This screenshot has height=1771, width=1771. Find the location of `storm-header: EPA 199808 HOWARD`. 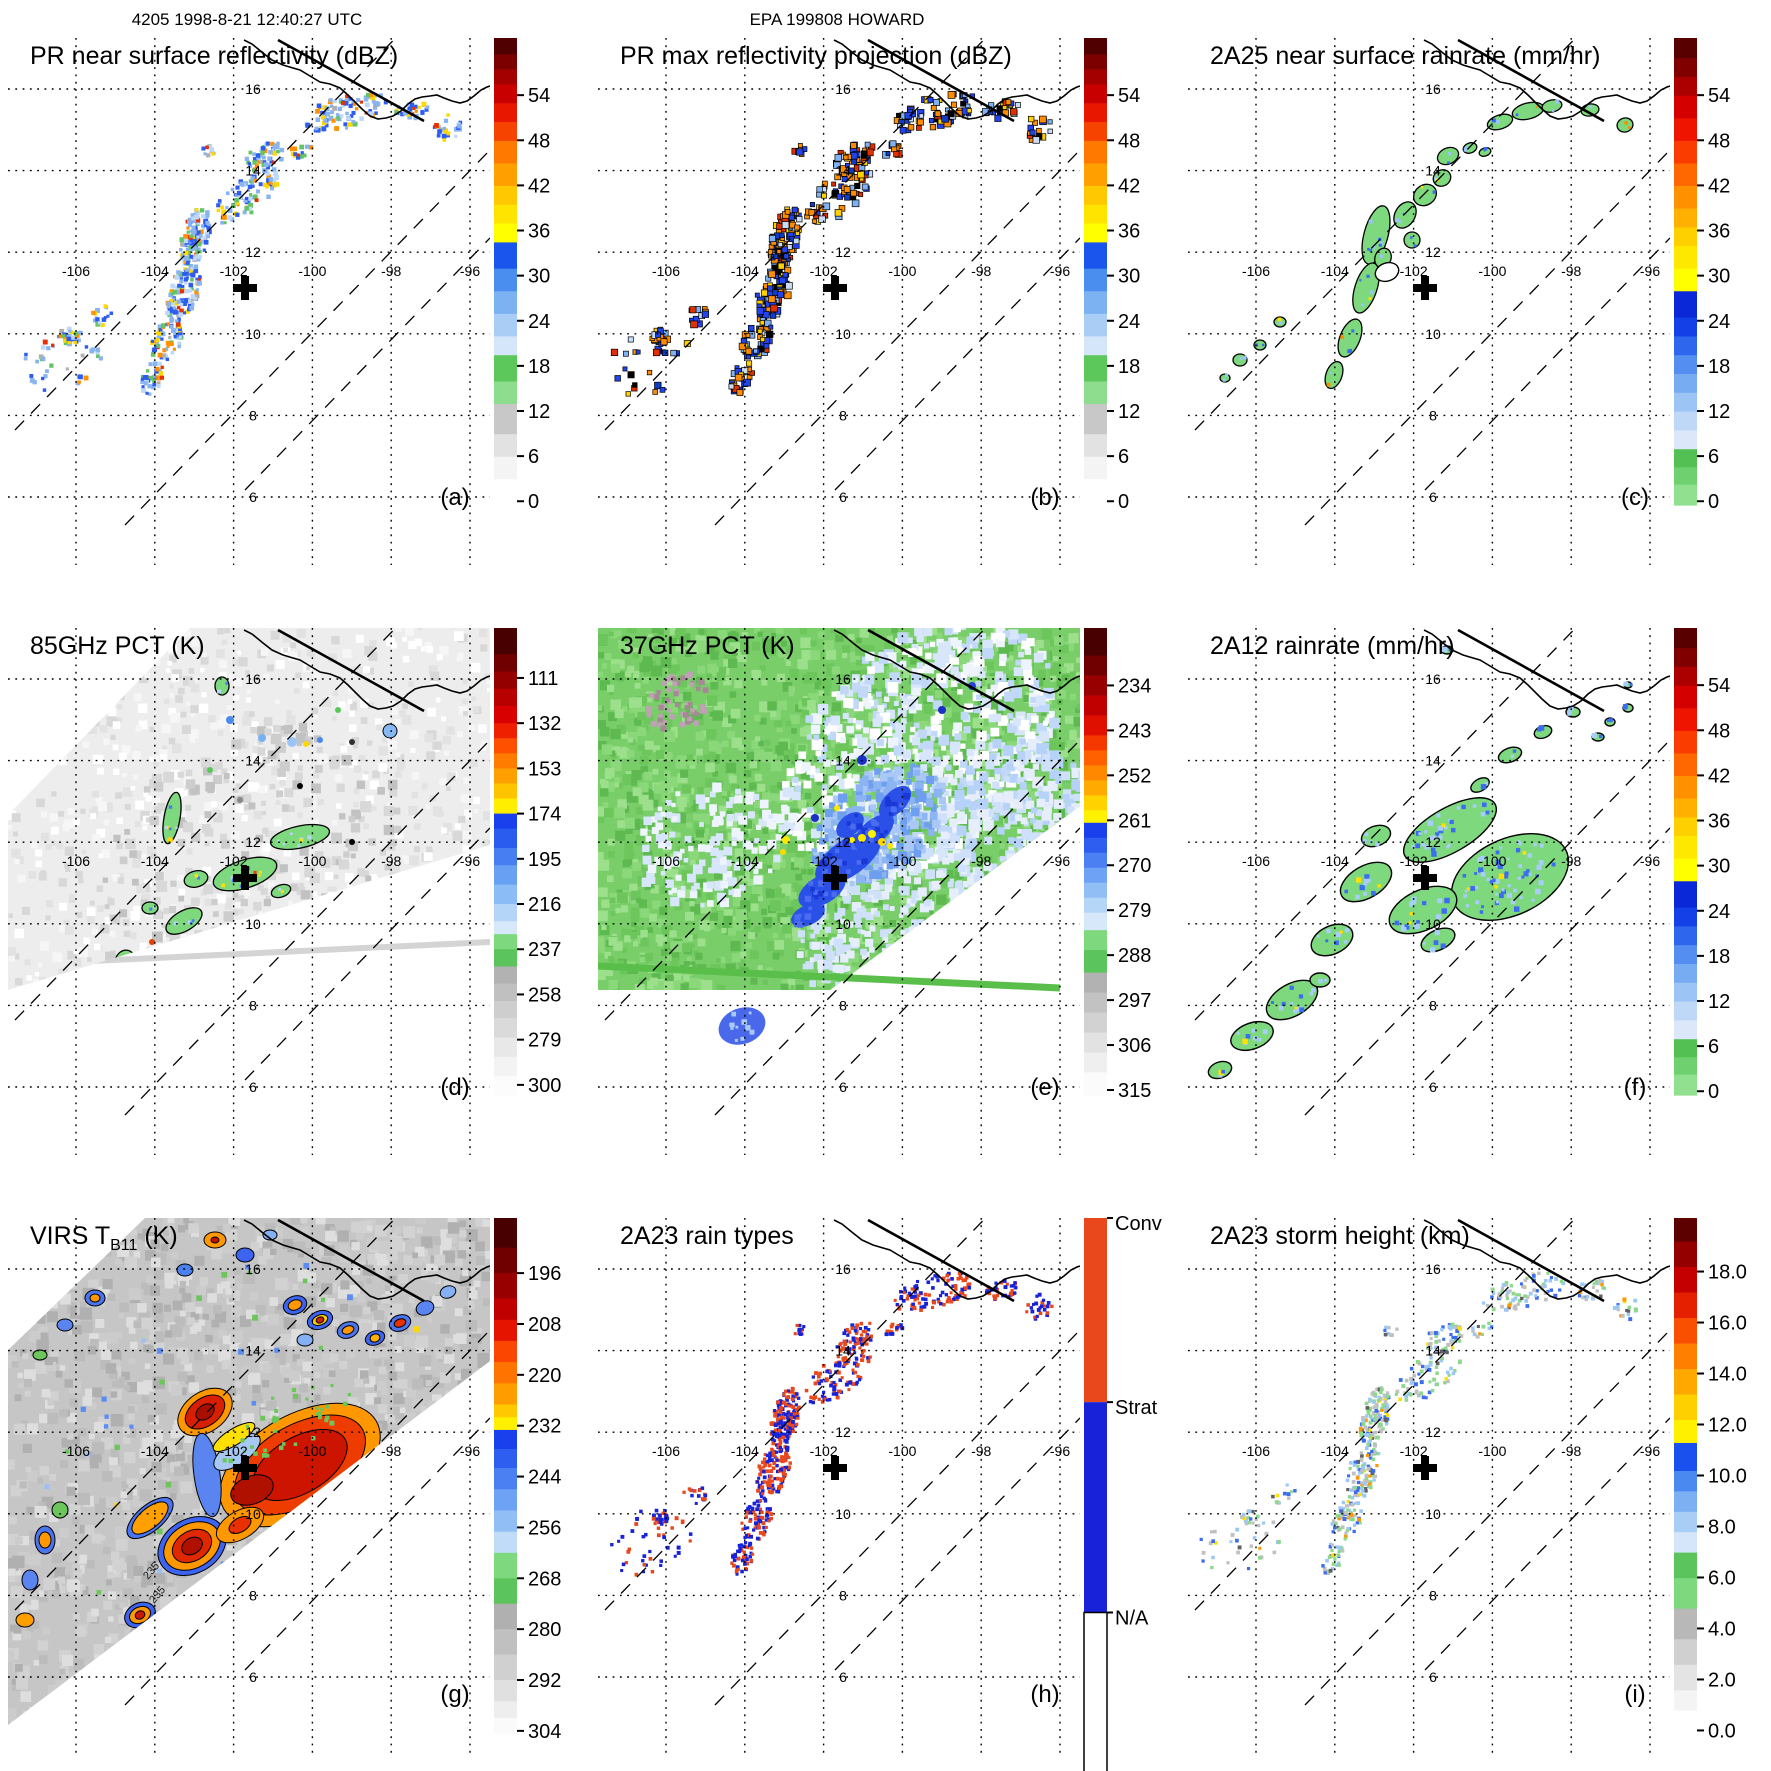

storm-header: EPA 199808 HOWARD is located at coordinates (837, 19).